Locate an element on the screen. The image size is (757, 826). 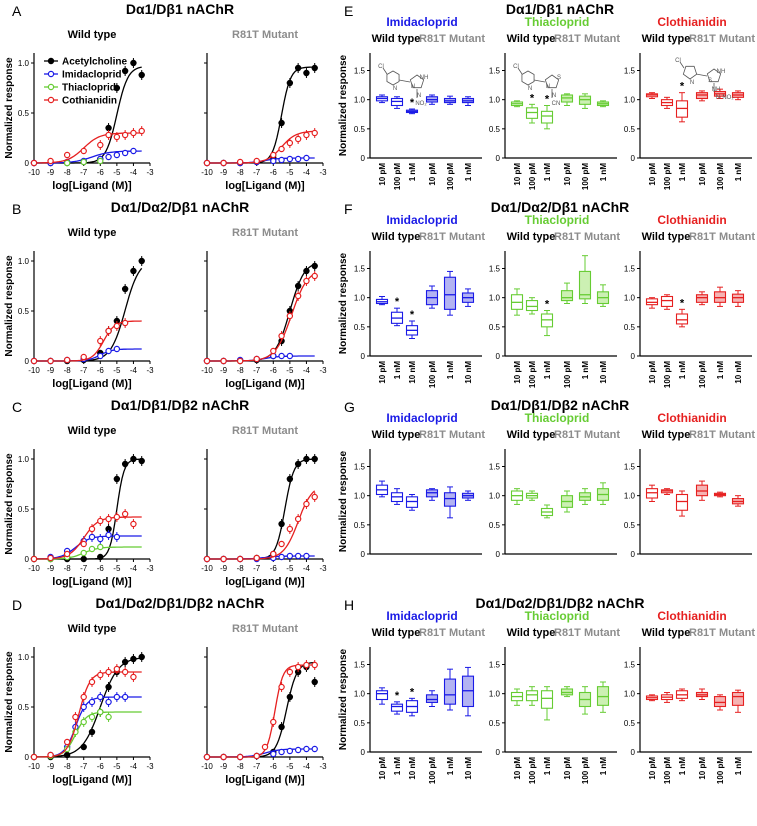
panel-title: Dα1/Dβ1/Dβ2 nAChR is located at coordinates (560, 405).